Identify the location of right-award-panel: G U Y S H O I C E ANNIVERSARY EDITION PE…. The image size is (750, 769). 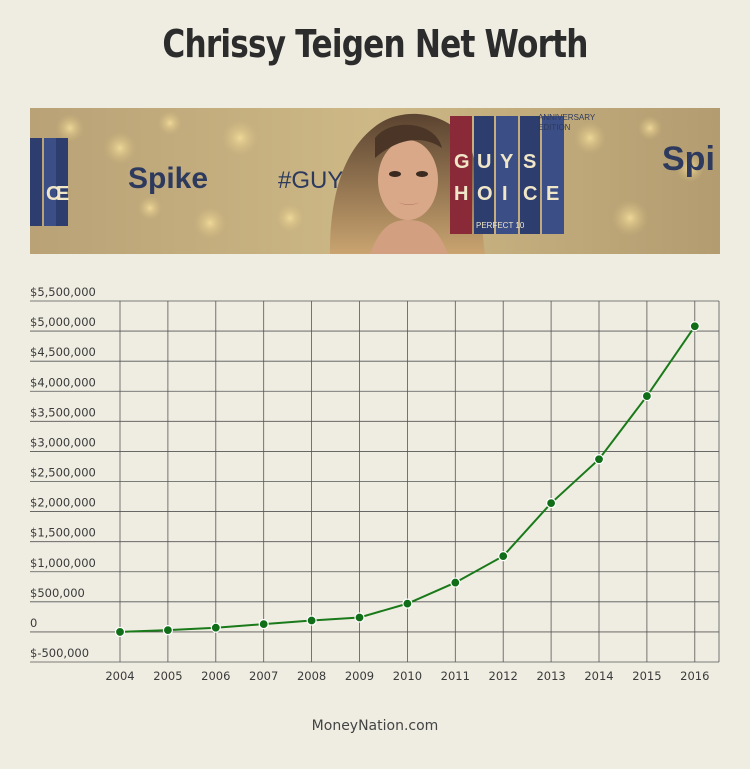
(523, 173).